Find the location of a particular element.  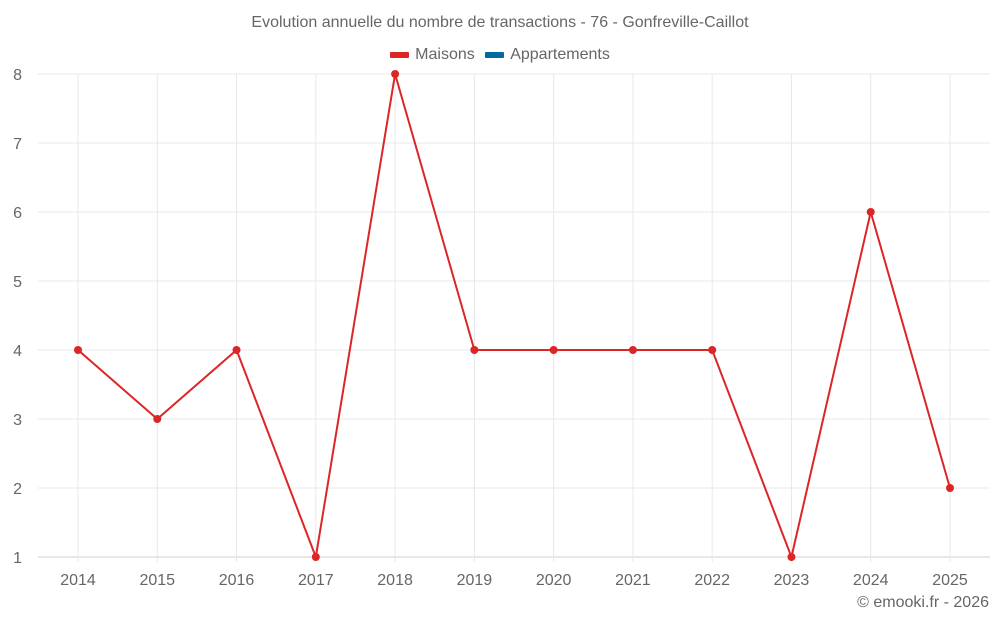

legend-swatch-appartements is located at coordinates (495, 55).